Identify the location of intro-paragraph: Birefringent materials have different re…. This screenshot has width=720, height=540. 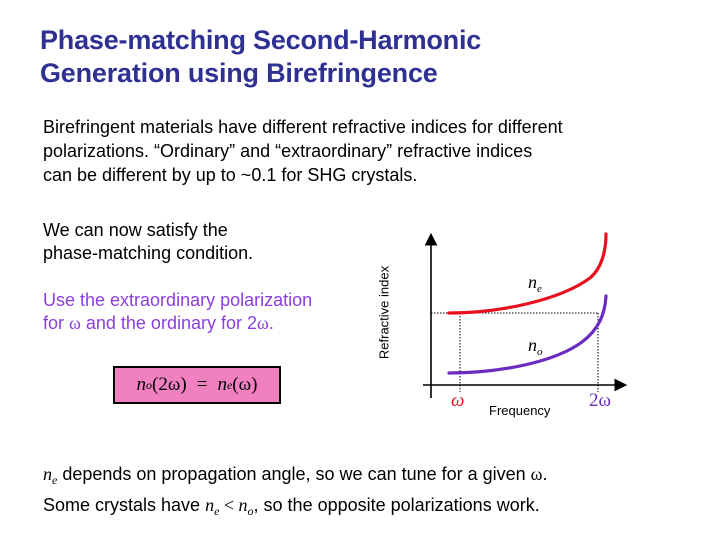
(353, 151).